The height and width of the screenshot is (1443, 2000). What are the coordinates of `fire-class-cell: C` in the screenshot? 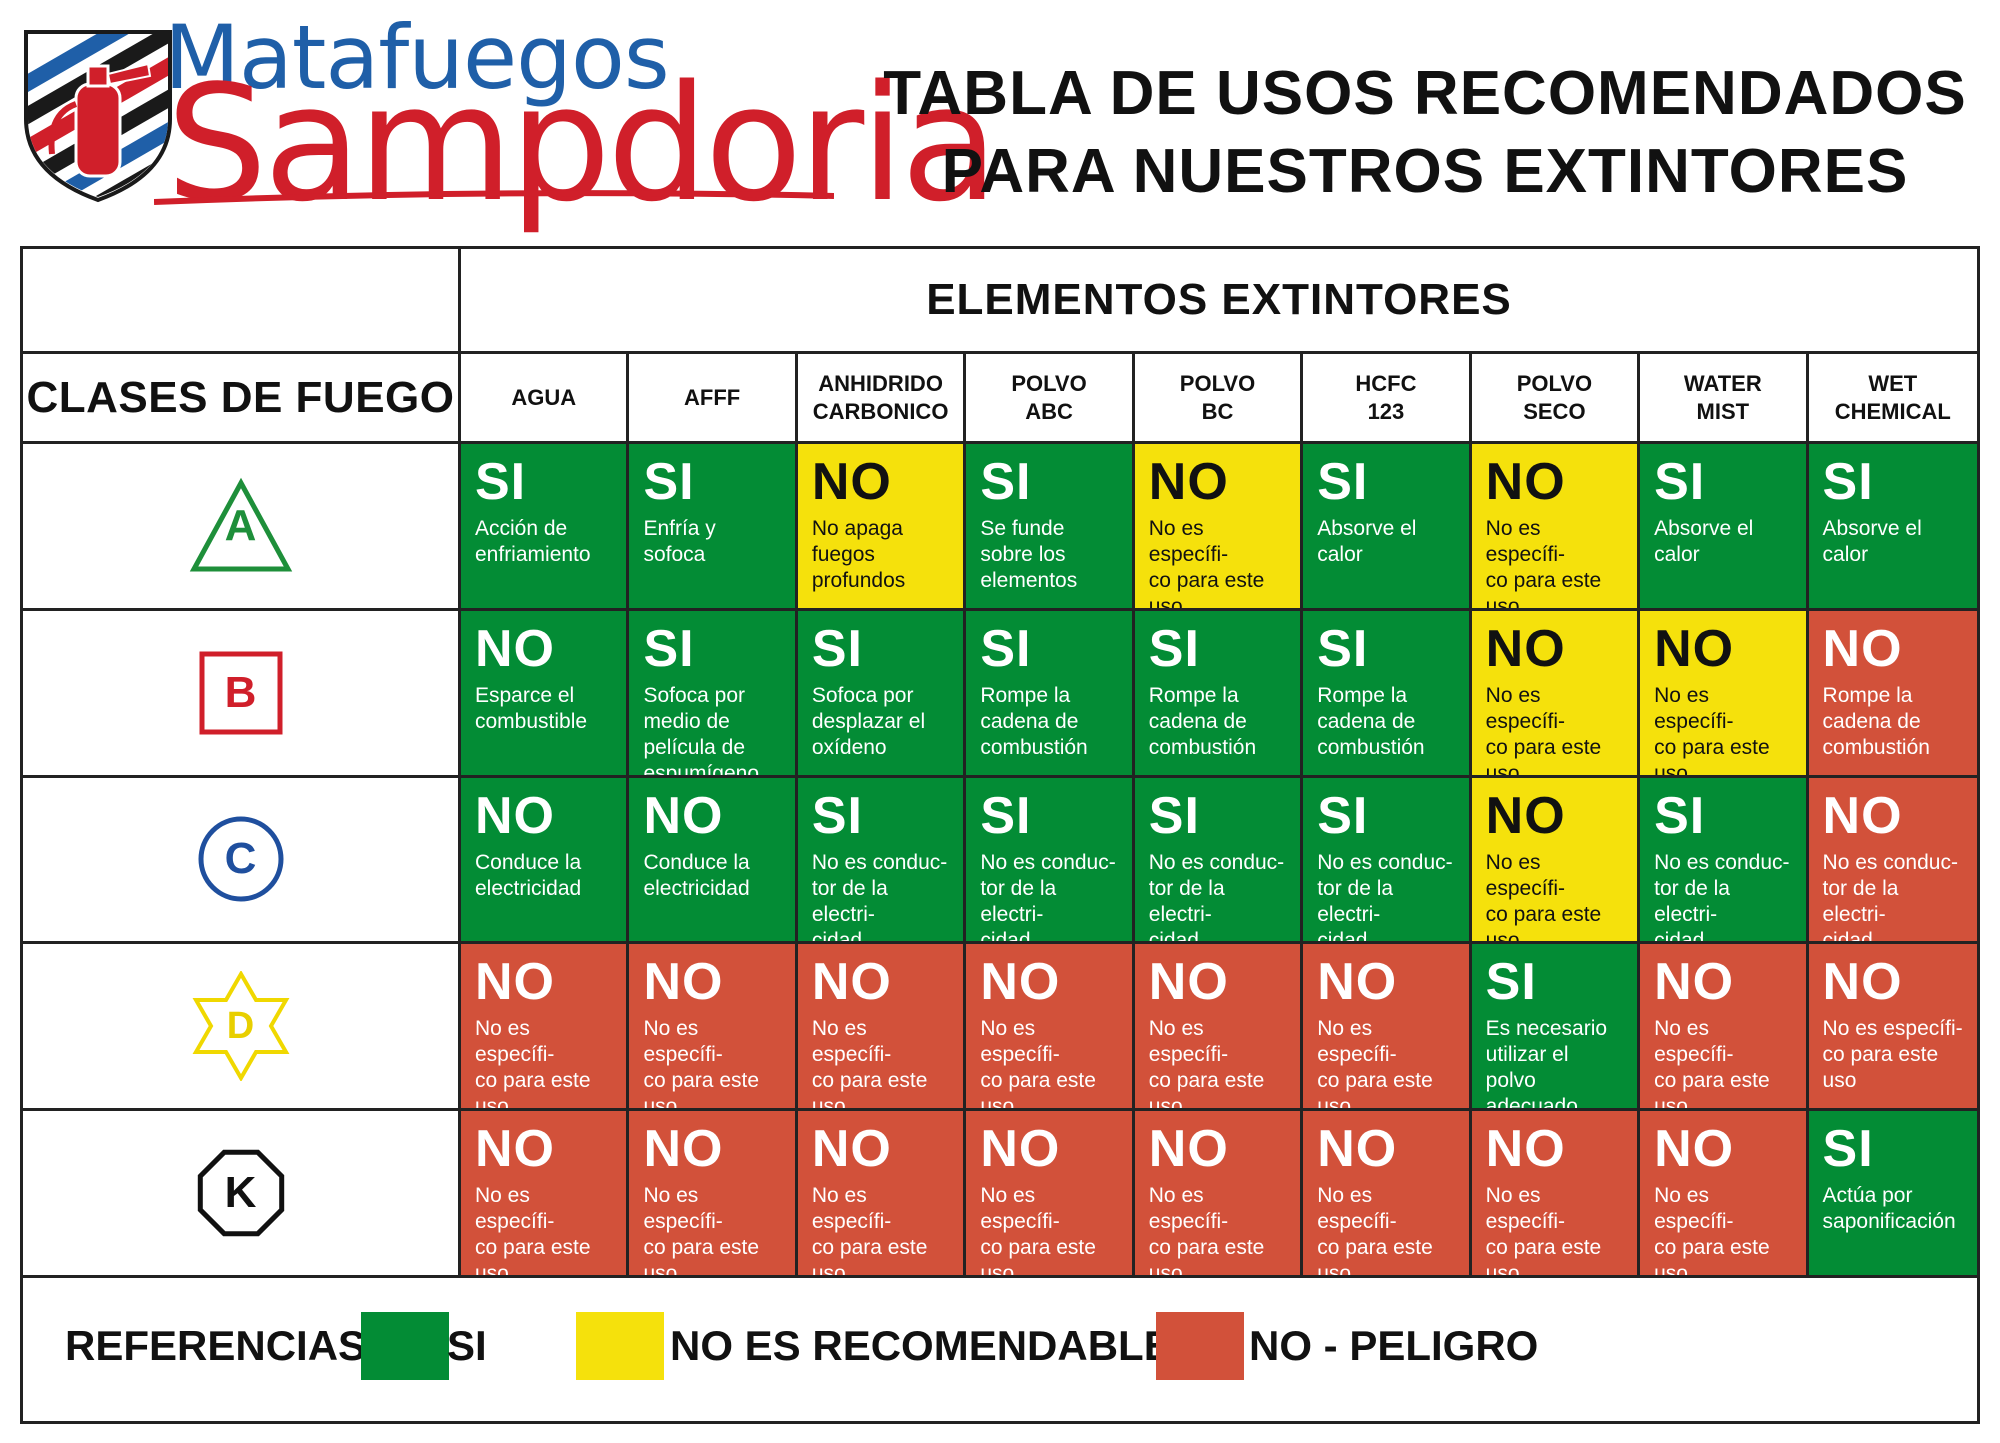 It's located at (242, 861).